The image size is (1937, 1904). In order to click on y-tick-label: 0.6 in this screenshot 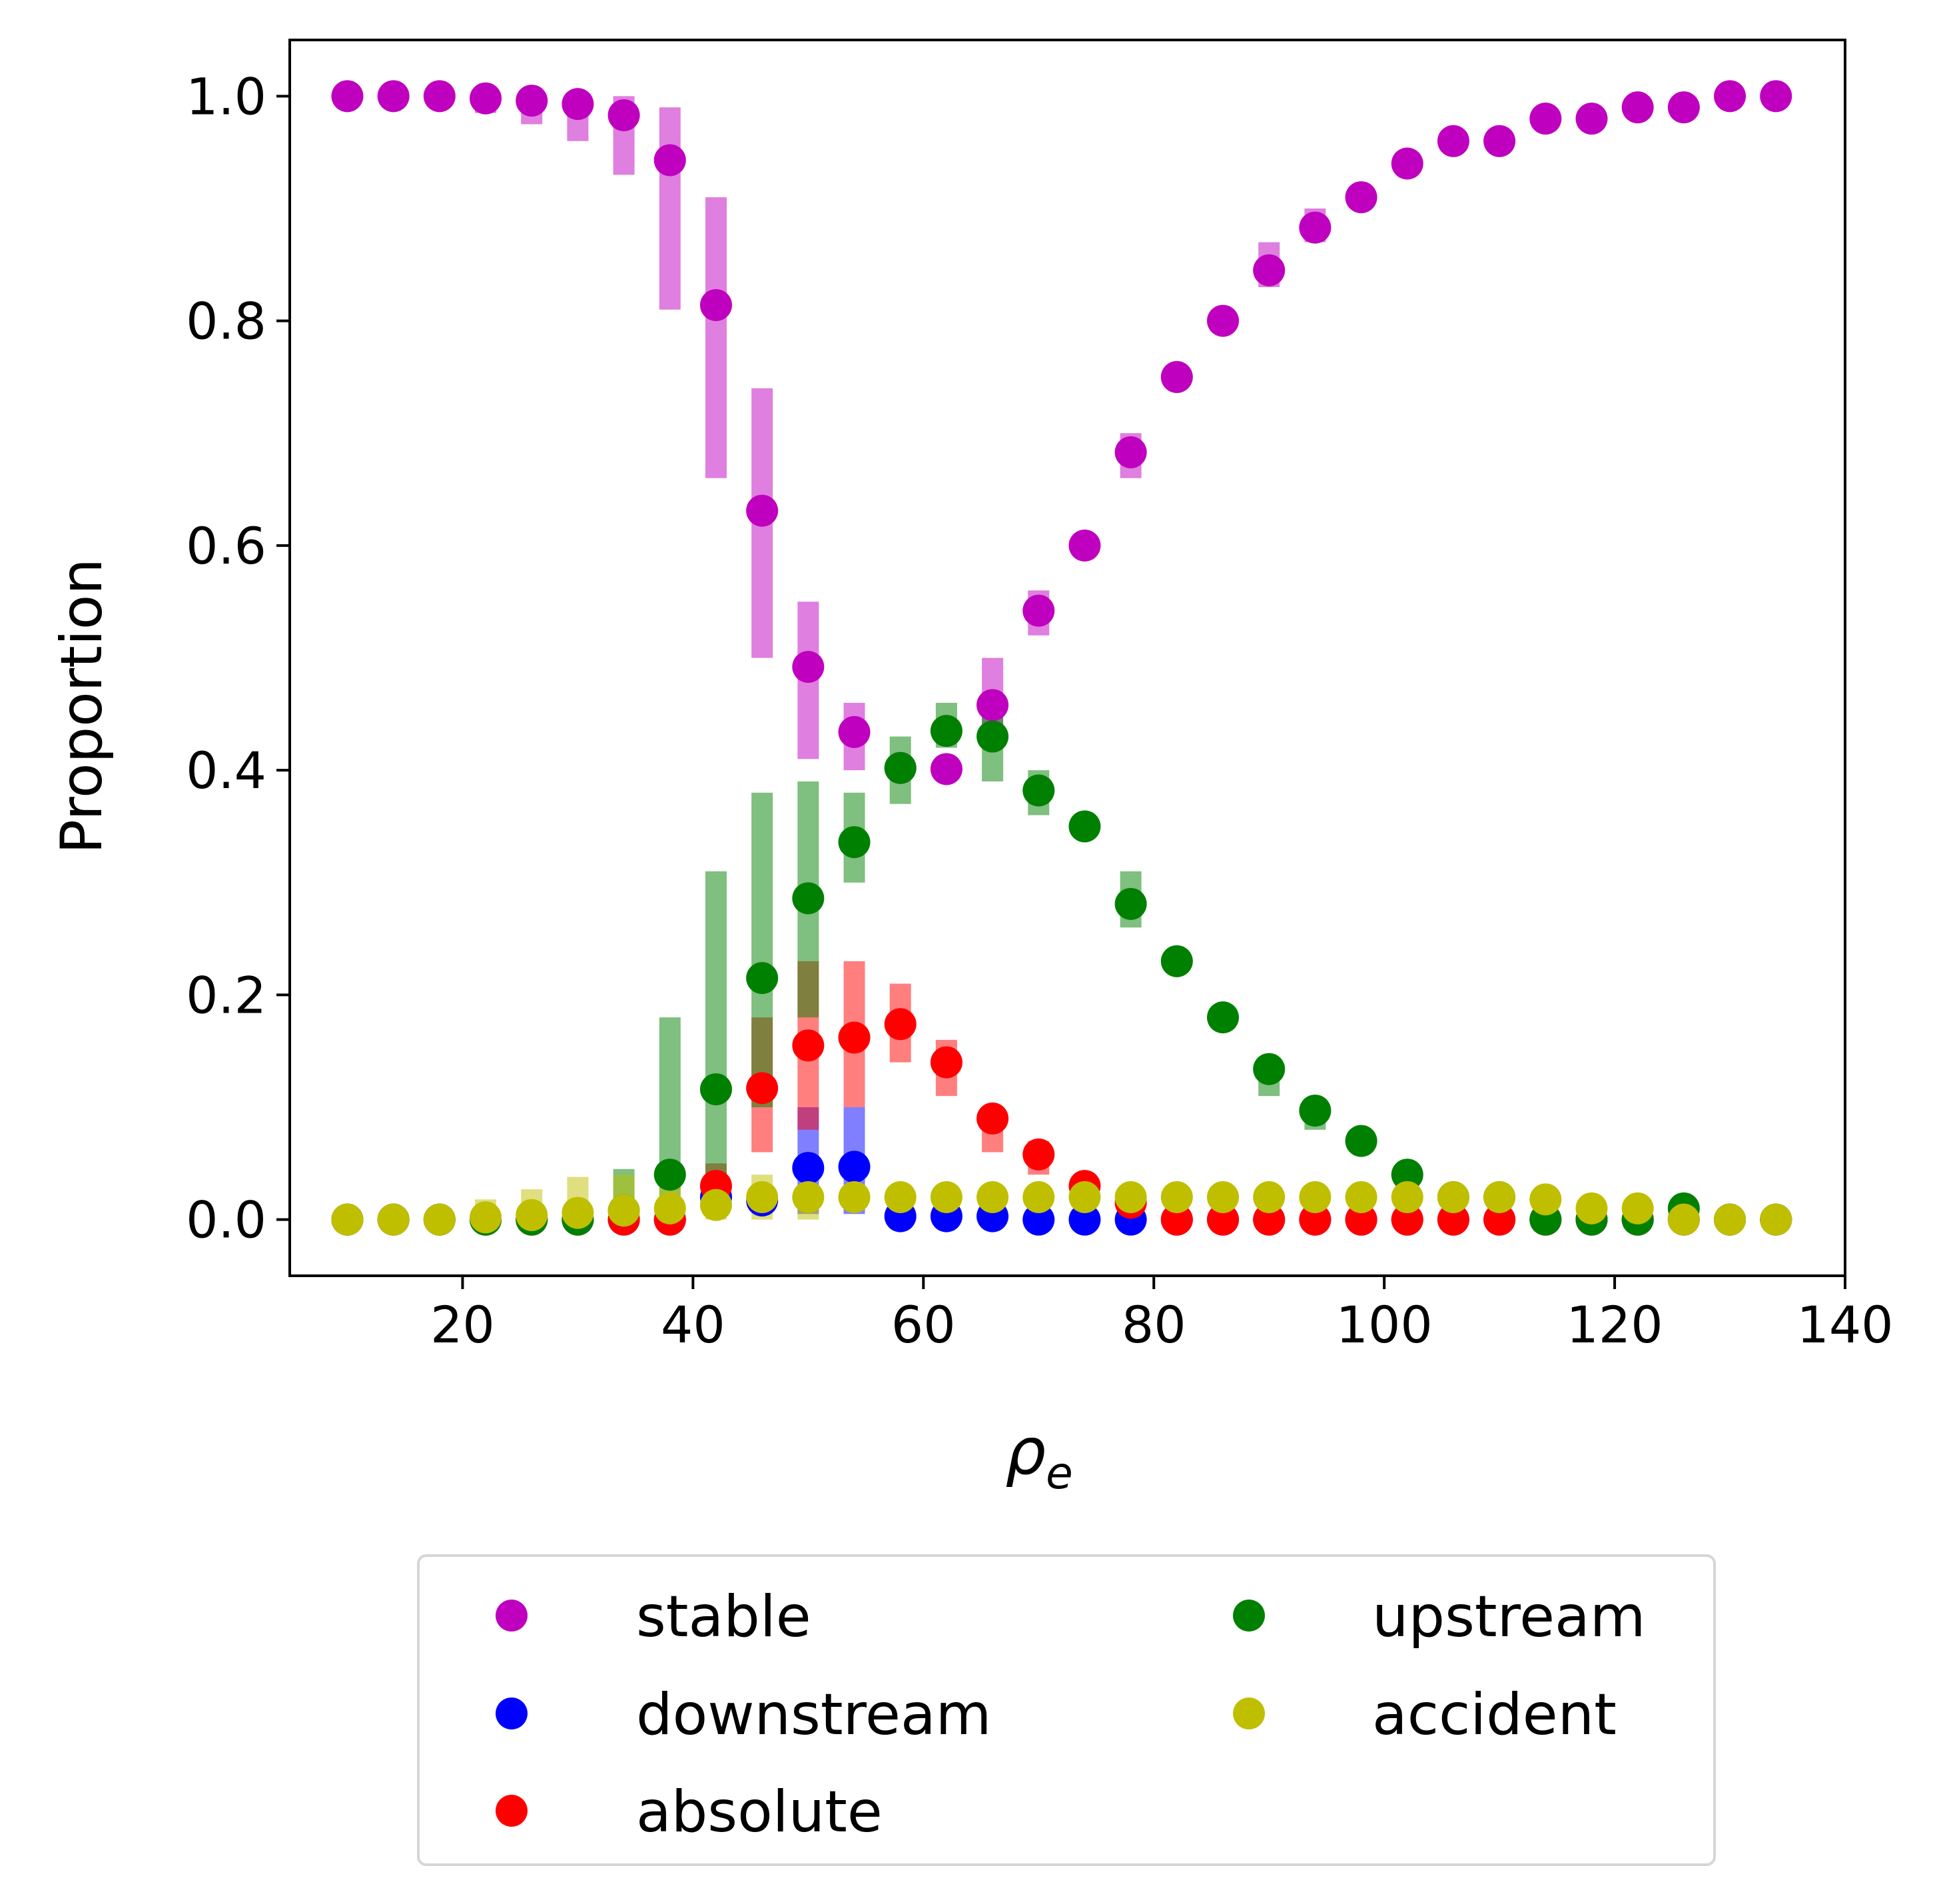, I will do `click(226, 546)`.